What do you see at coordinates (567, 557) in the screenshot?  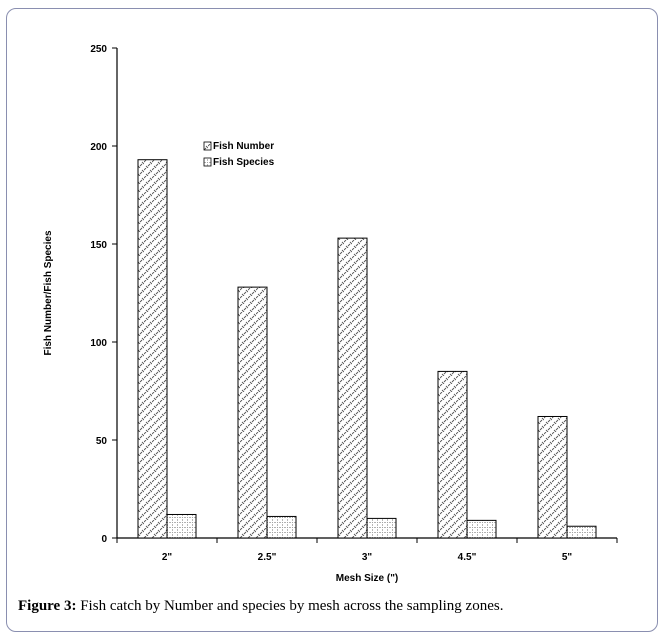 I see `x-tick-label: 5"` at bounding box center [567, 557].